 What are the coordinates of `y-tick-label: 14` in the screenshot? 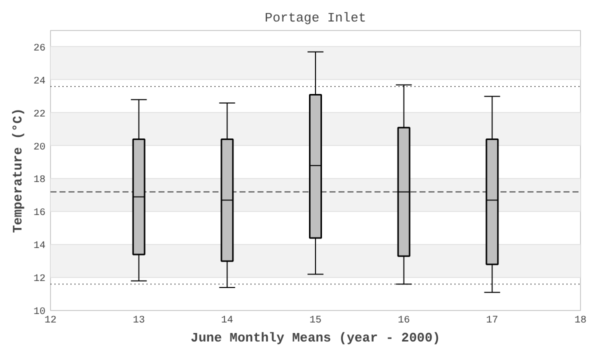 It's located at (40, 246).